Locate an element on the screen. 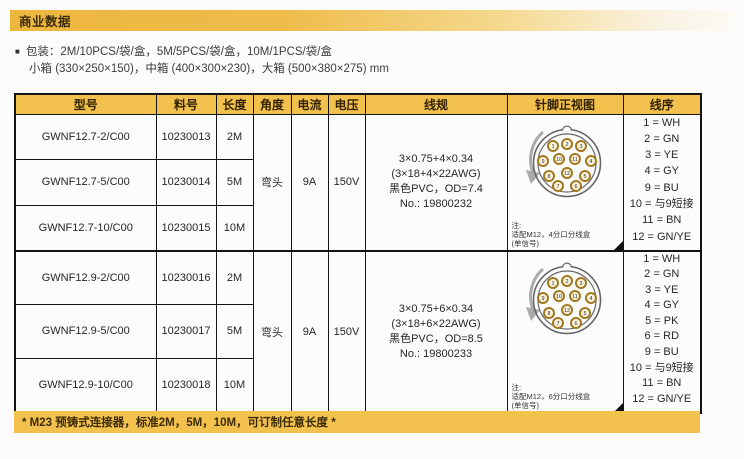 This screenshot has width=744, height=459. pin-label: 3 is located at coordinates (580, 284).